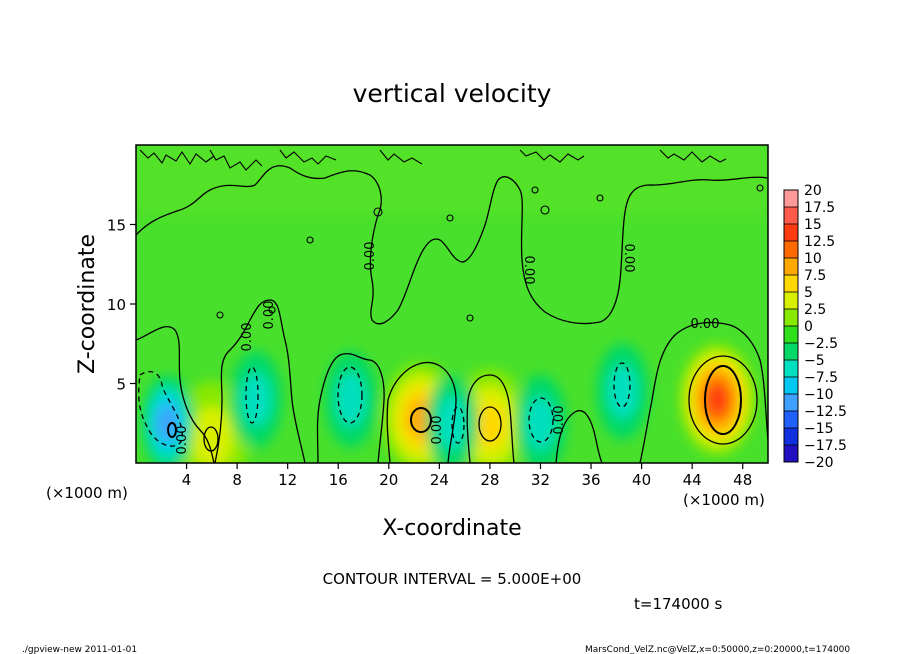  What do you see at coordinates (452, 180) in the screenshot?
I see `field-band` at bounding box center [452, 180].